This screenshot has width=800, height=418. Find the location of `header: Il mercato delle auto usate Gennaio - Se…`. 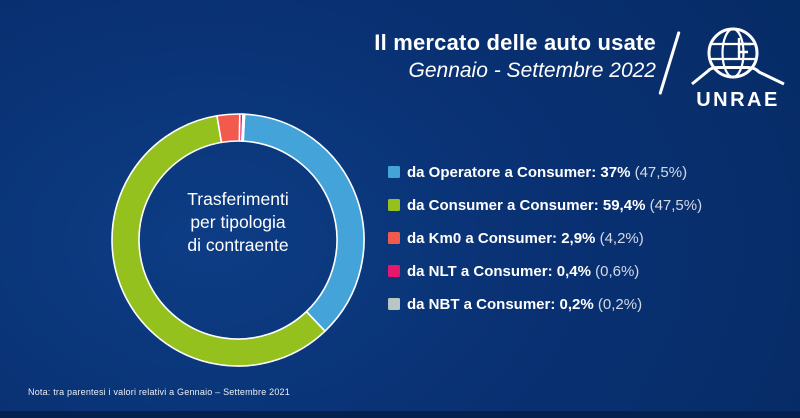

header: Il mercato delle auto usate Gennaio - Se… is located at coordinates (478, 56).